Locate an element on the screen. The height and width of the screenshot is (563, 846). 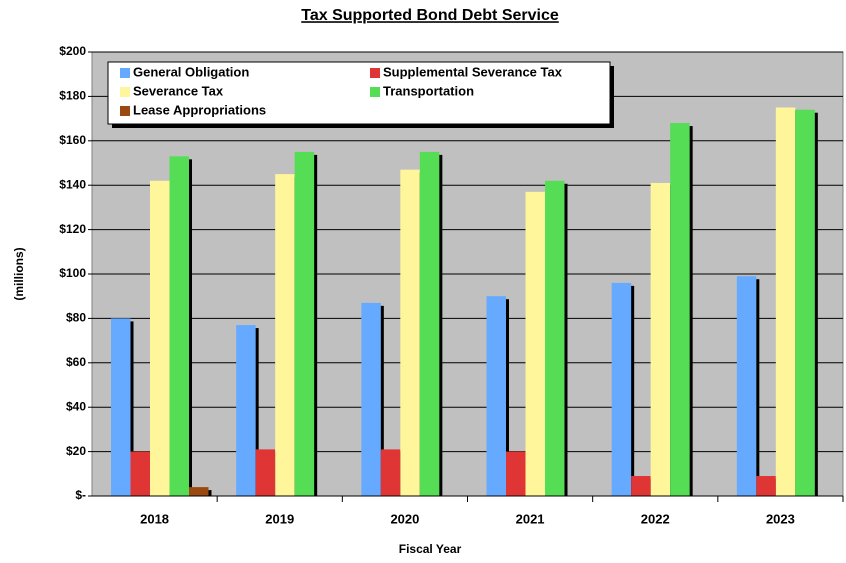
y-tick-label: $120 is located at coordinates (72, 229).